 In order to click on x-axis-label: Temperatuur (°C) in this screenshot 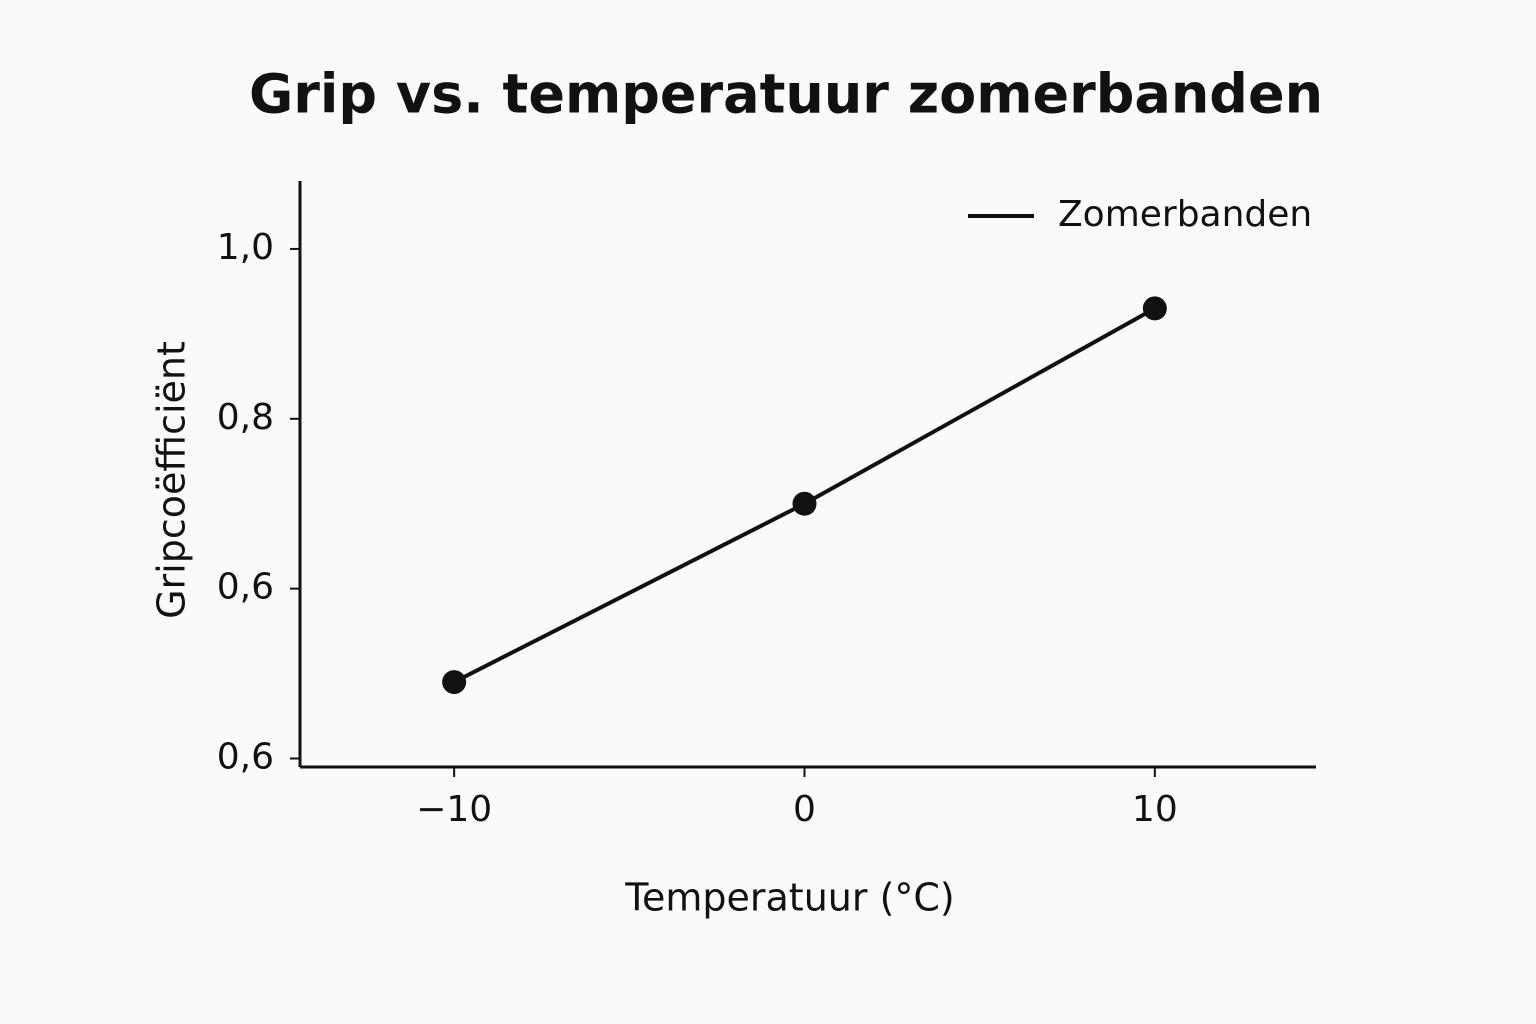, I will do `click(789, 898)`.